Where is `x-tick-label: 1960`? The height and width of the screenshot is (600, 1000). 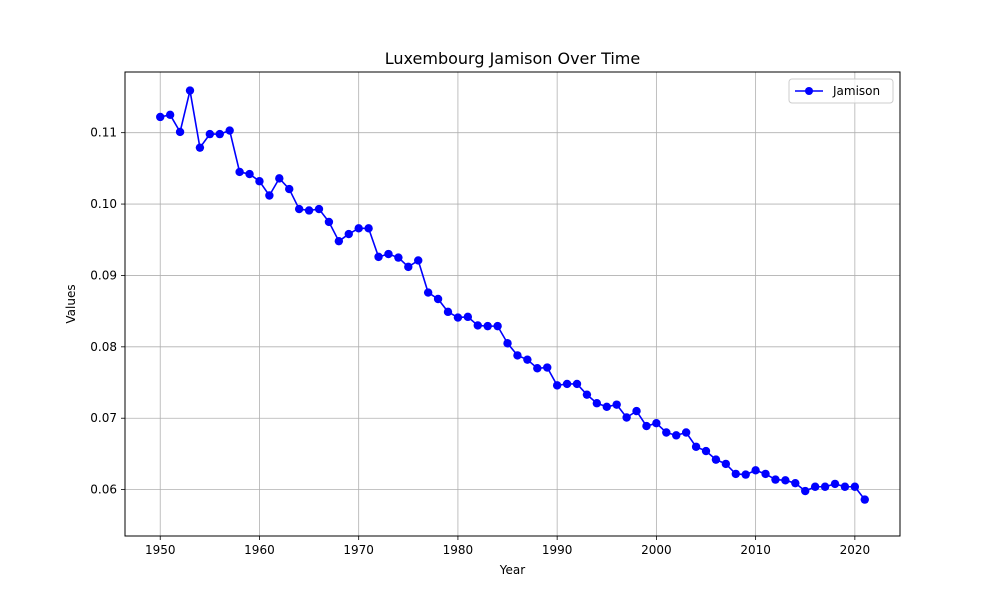
x-tick-label: 1960 is located at coordinates (259, 550).